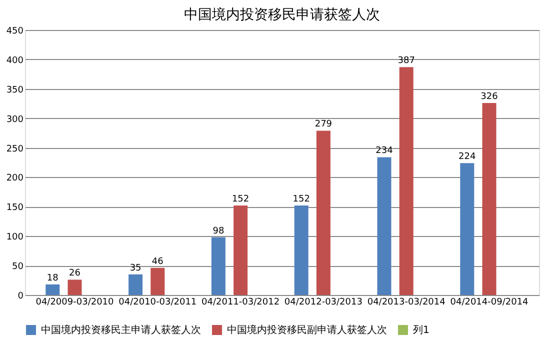  I want to click on y-tick-label: 300, so click(15, 119).